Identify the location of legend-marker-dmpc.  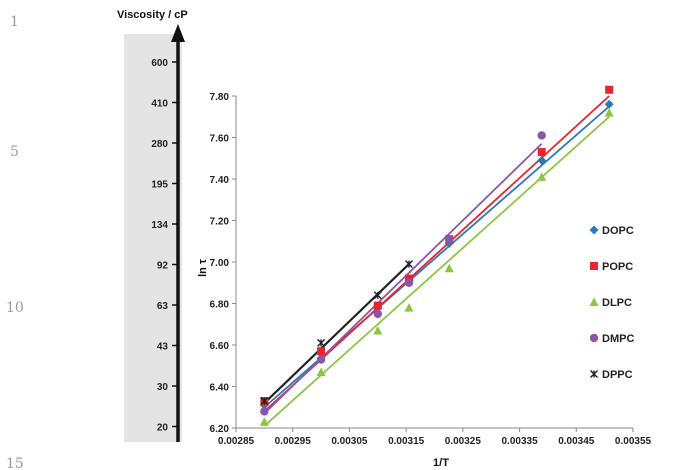
(594, 338).